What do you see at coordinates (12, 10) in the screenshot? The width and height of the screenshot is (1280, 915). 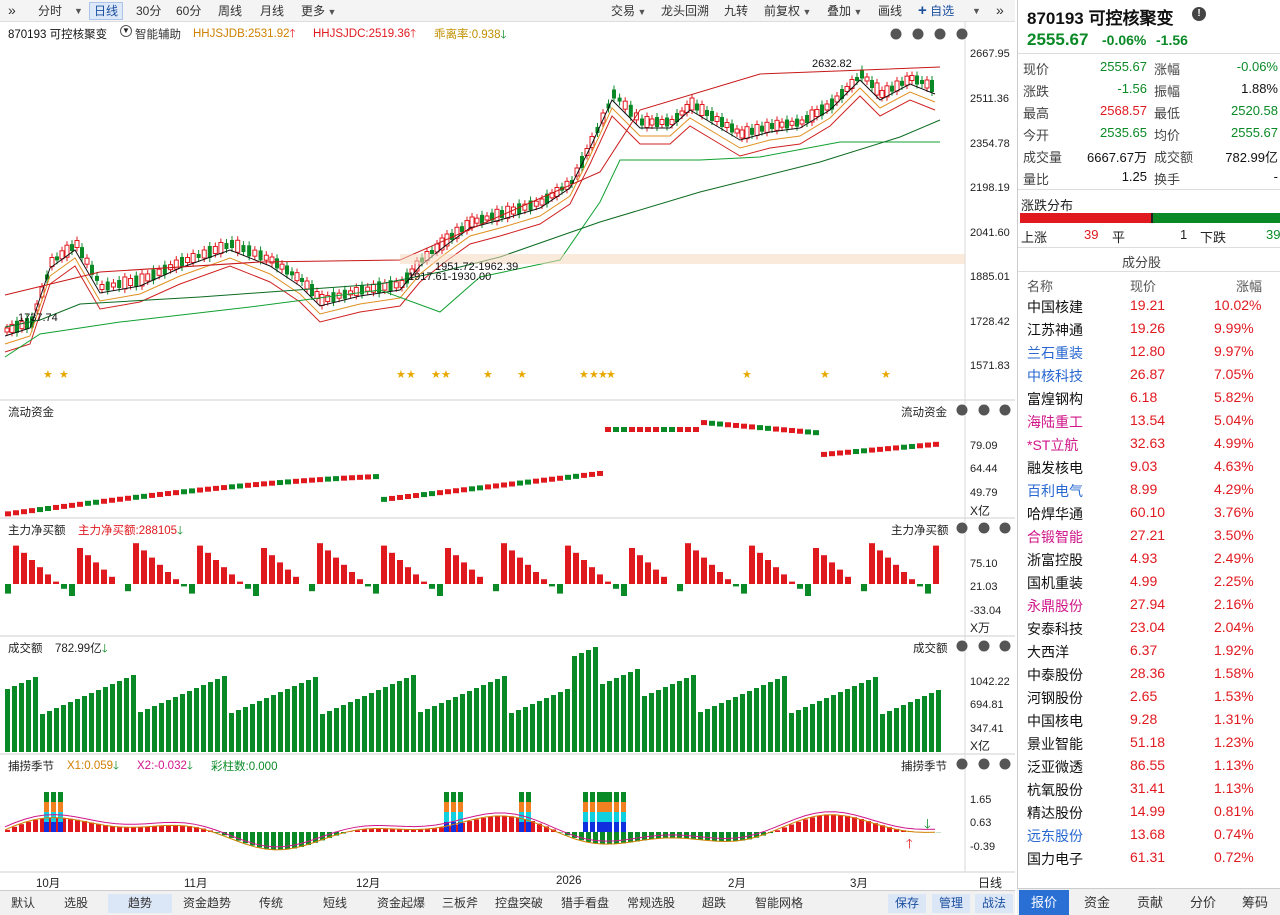 I see `collapse-left-icon: »` at bounding box center [12, 10].